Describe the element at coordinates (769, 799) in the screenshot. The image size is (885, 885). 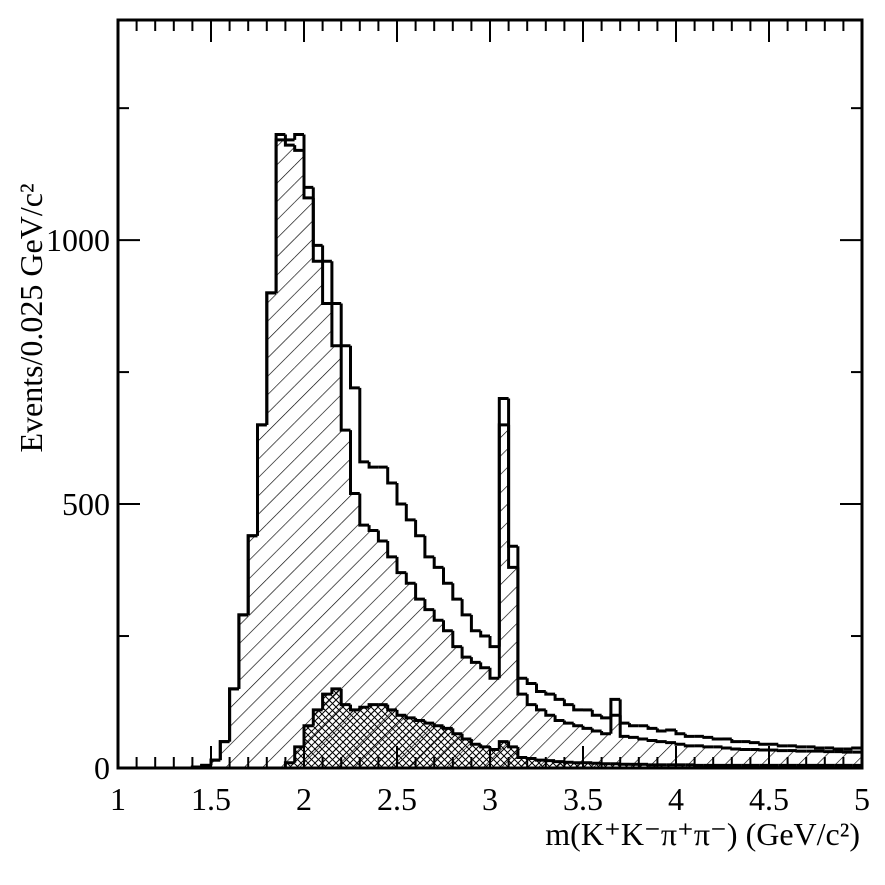
I see `x-tick-label: 4.5` at that location.